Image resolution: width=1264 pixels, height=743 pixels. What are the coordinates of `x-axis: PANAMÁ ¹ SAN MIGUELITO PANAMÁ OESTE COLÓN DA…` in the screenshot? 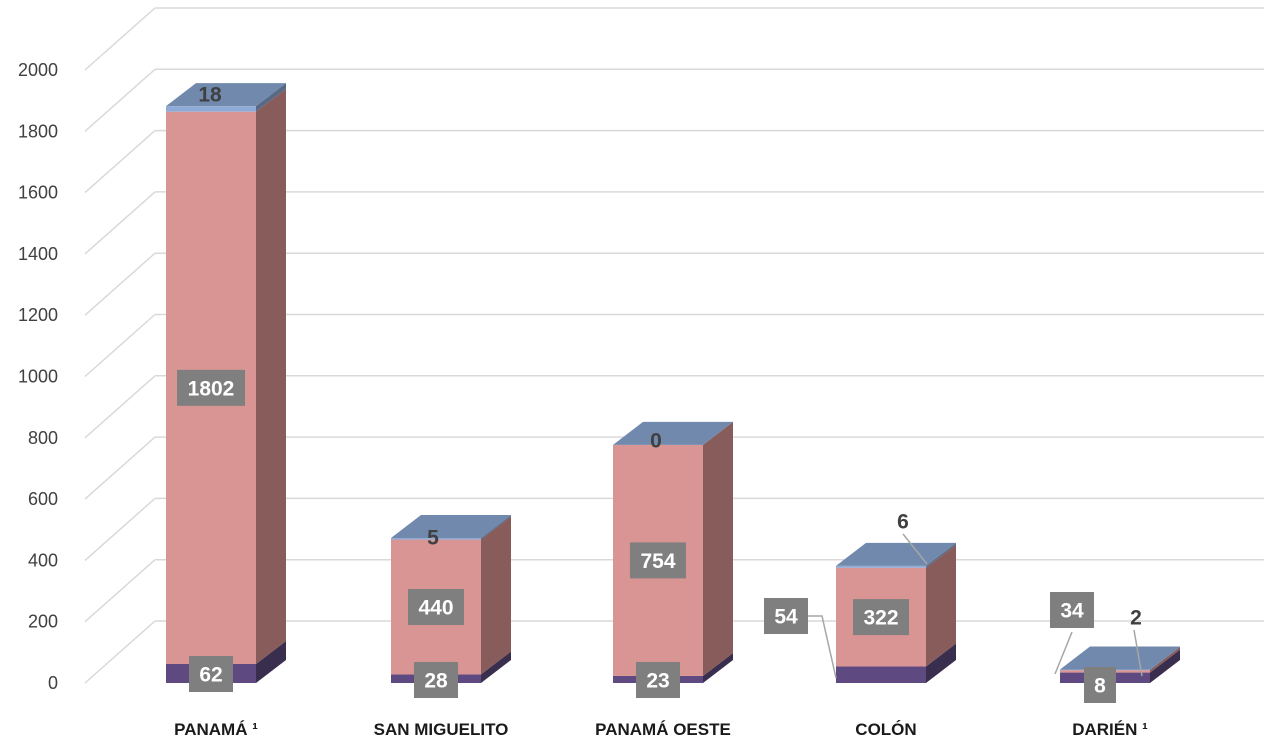 It's located at (661, 729).